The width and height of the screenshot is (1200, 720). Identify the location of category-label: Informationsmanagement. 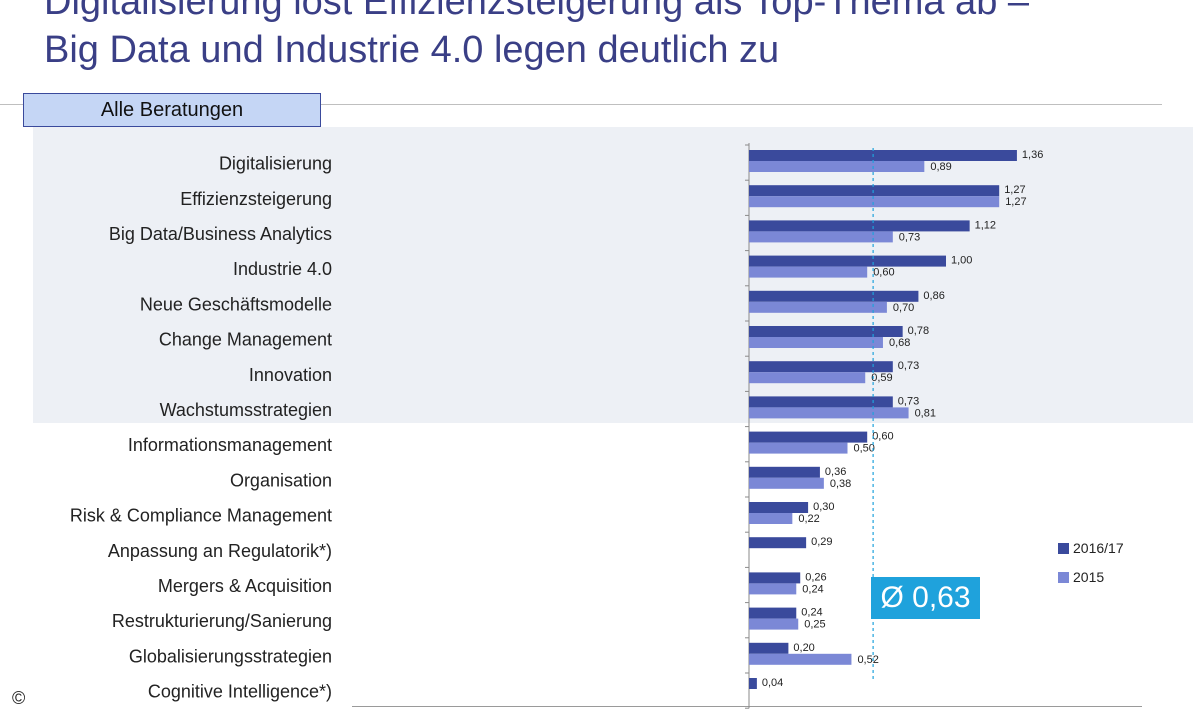
(230, 445).